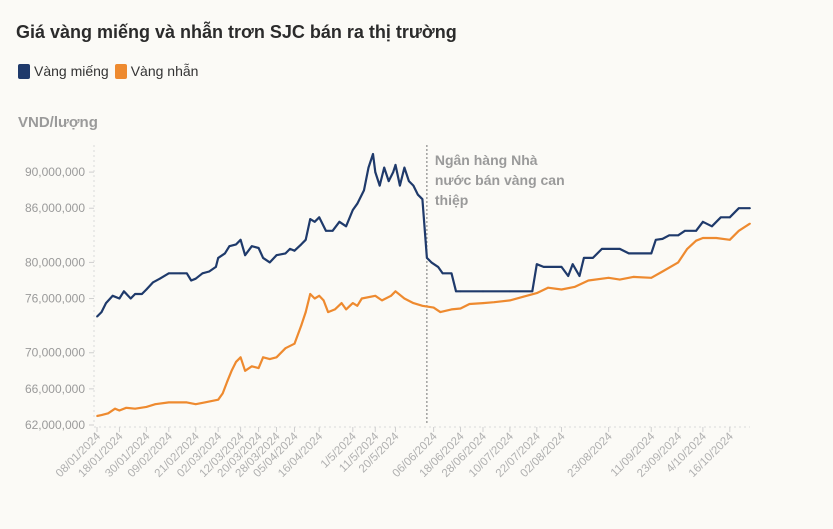  I want to click on legend-item-vang-mieng: Vàng miếng, so click(63, 71).